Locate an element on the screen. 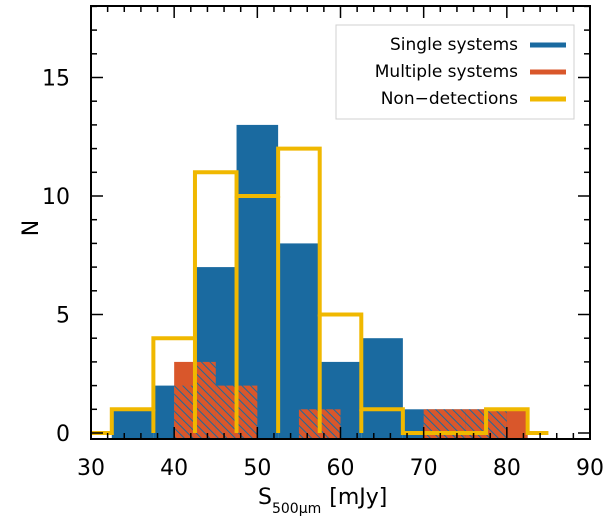 Image resolution: width=608 pixels, height=529 pixels. y-axis-label: N is located at coordinates (31, 228).